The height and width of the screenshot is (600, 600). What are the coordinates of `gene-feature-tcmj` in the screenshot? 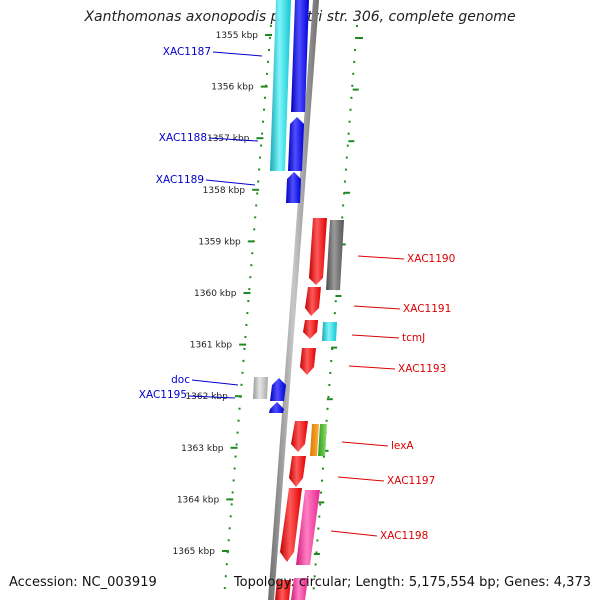 It's located at (310, 329).